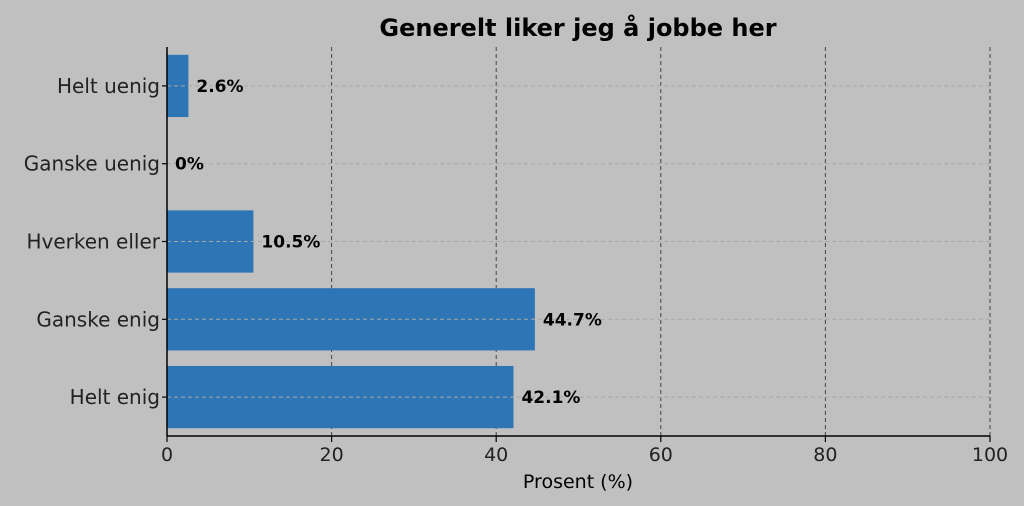  What do you see at coordinates (577, 27) in the screenshot?
I see `chart-title: Generelt liker jeg å jobbe her` at bounding box center [577, 27].